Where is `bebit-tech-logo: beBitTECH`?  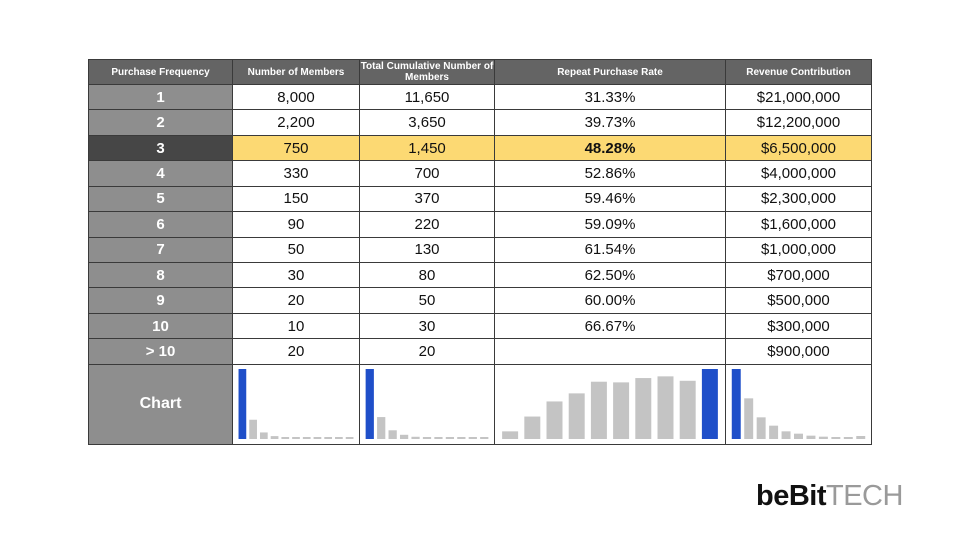
bebit-tech-logo: beBitTECH is located at coordinates (829, 496).